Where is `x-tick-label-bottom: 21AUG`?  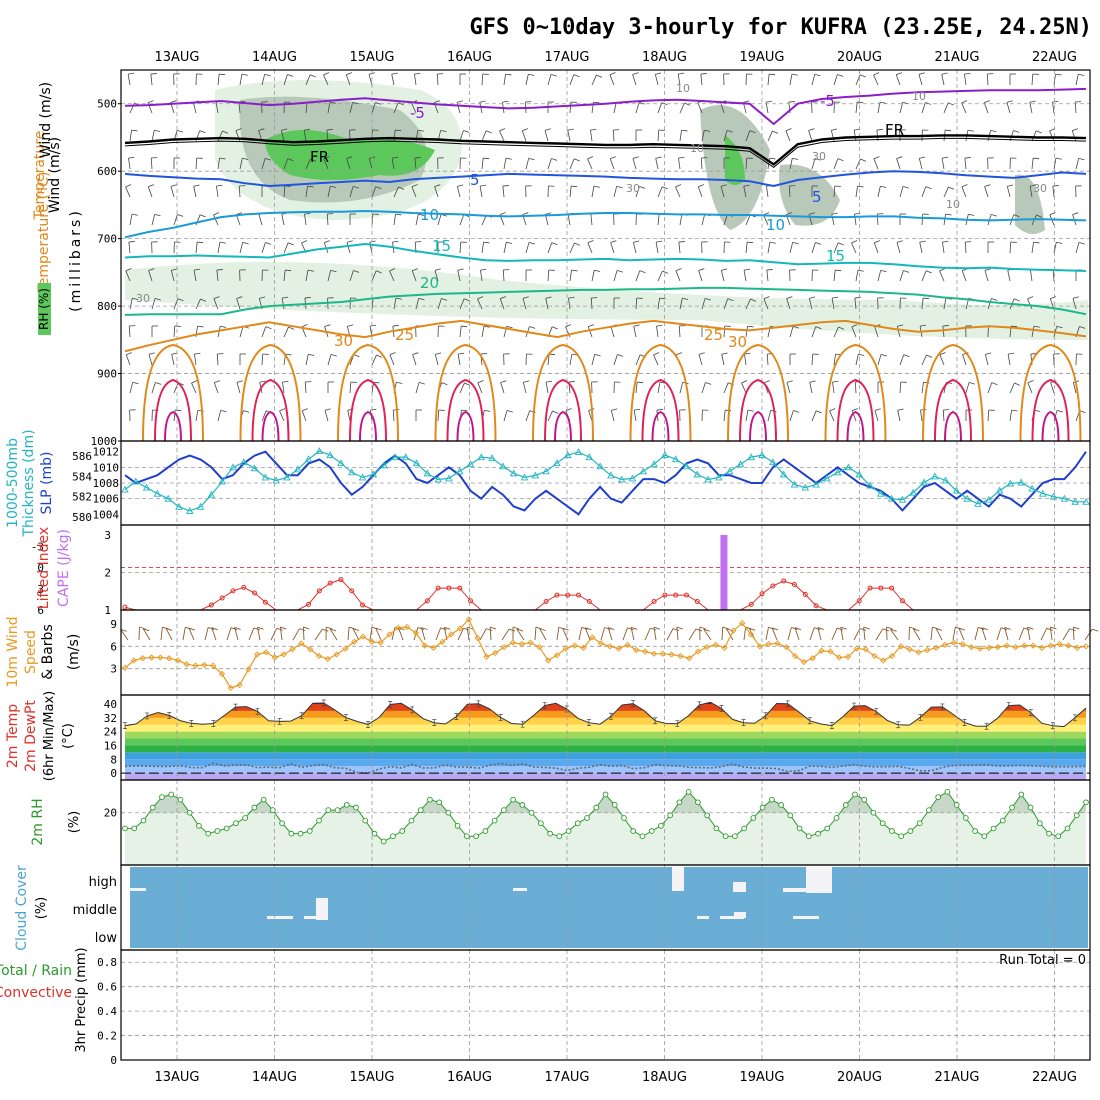 x-tick-label-bottom: 21AUG is located at coordinates (956, 1077).